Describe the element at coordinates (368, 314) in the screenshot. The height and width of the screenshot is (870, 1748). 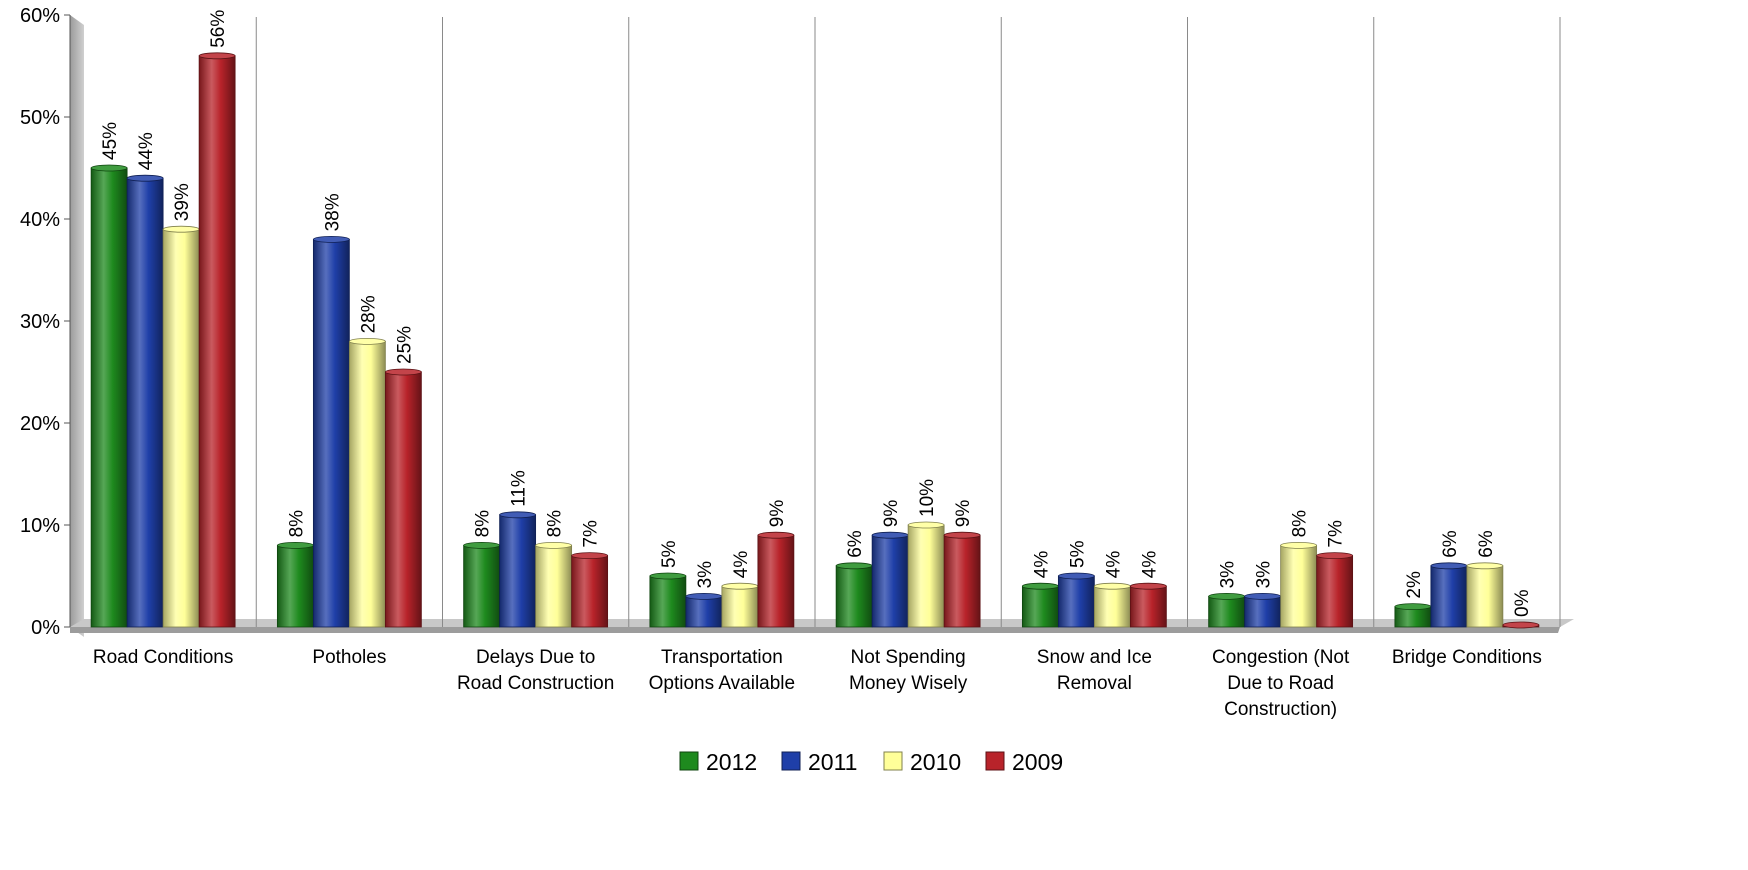
I see `data-label: 28%` at that location.